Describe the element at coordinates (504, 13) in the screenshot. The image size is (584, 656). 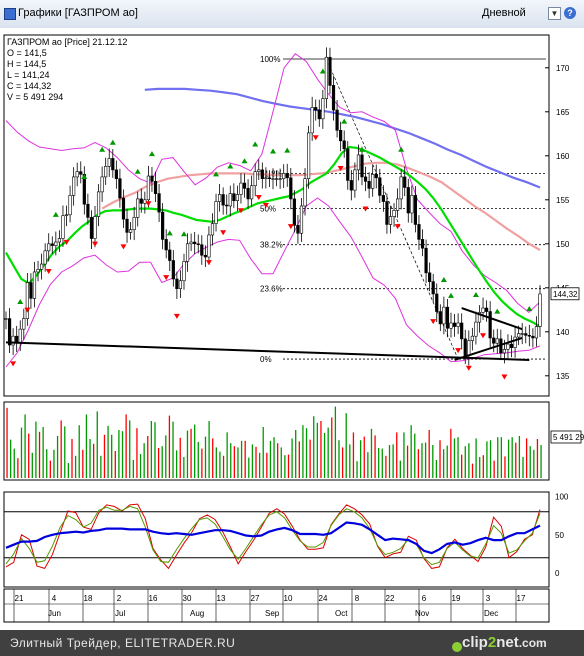
I see `period-select: Дневной` at that location.